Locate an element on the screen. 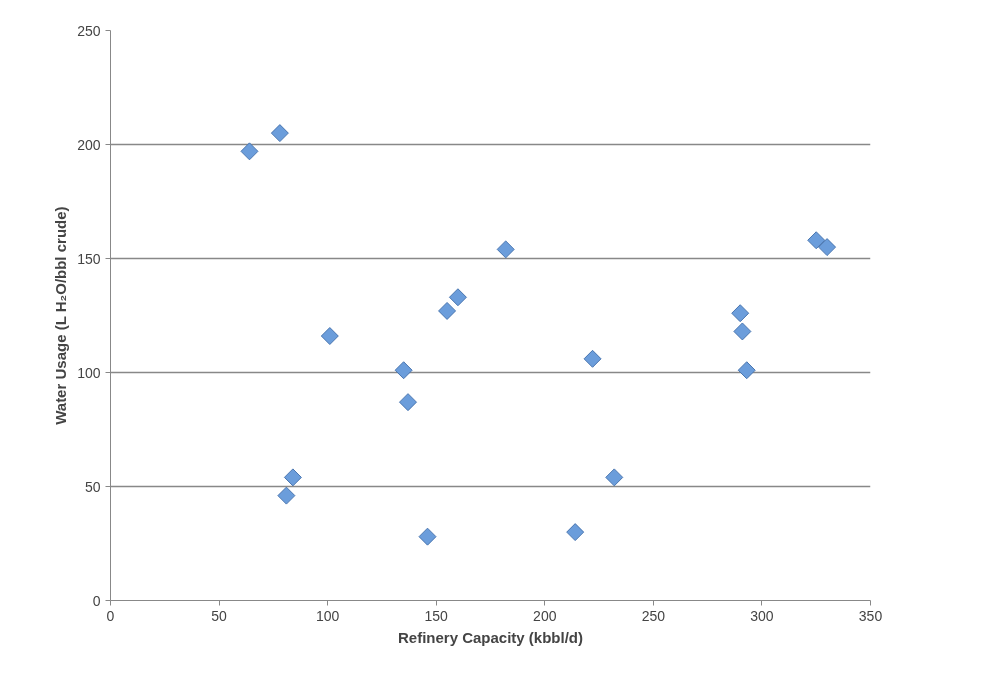 The height and width of the screenshot is (691, 1006). y-tick-label: 50 is located at coordinates (92, 486).